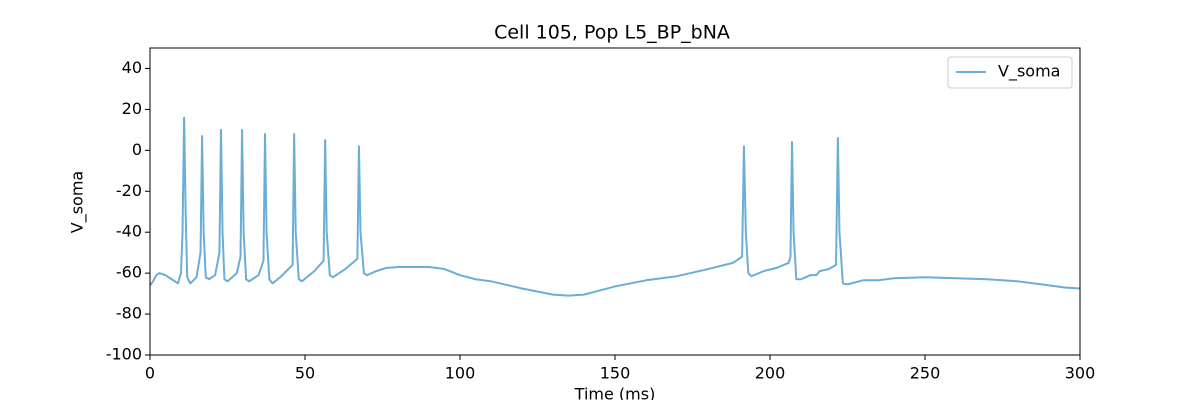 The width and height of the screenshot is (1200, 400). I want to click on x-tick-label: 0, so click(150, 373).